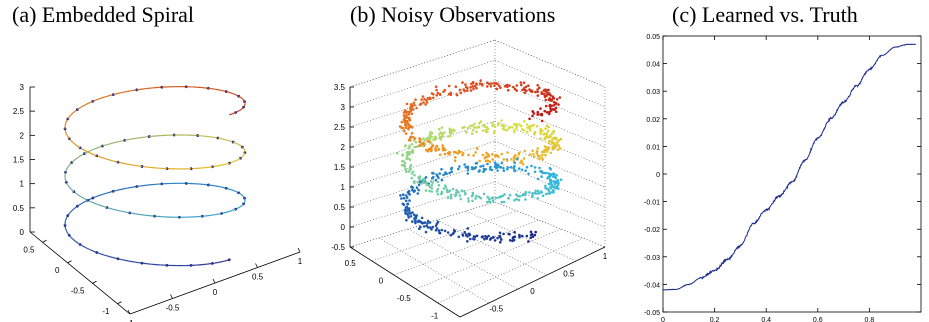 The image size is (929, 322). Describe the element at coordinates (167, 169) in the screenshot. I see `spiral-marker` at that location.